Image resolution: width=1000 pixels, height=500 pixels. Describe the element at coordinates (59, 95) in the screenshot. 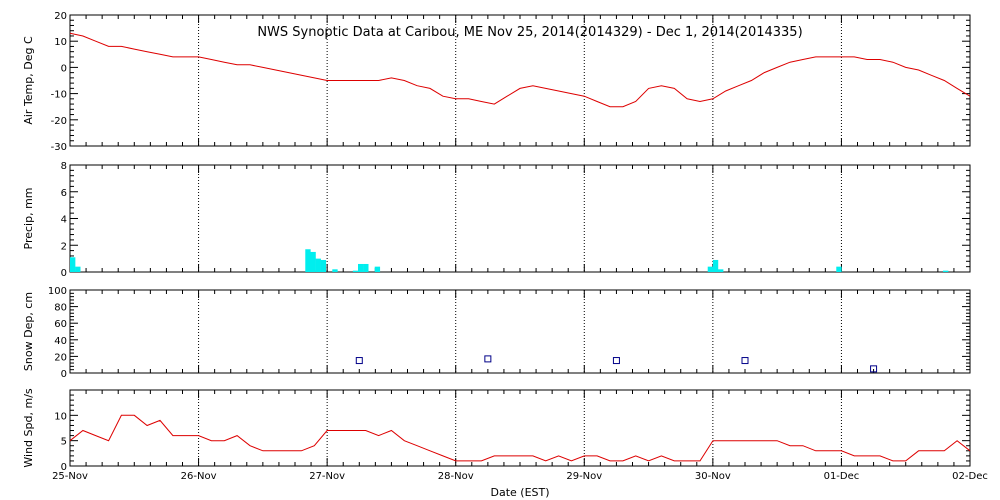

I see `y-tick-label: -10` at that location.